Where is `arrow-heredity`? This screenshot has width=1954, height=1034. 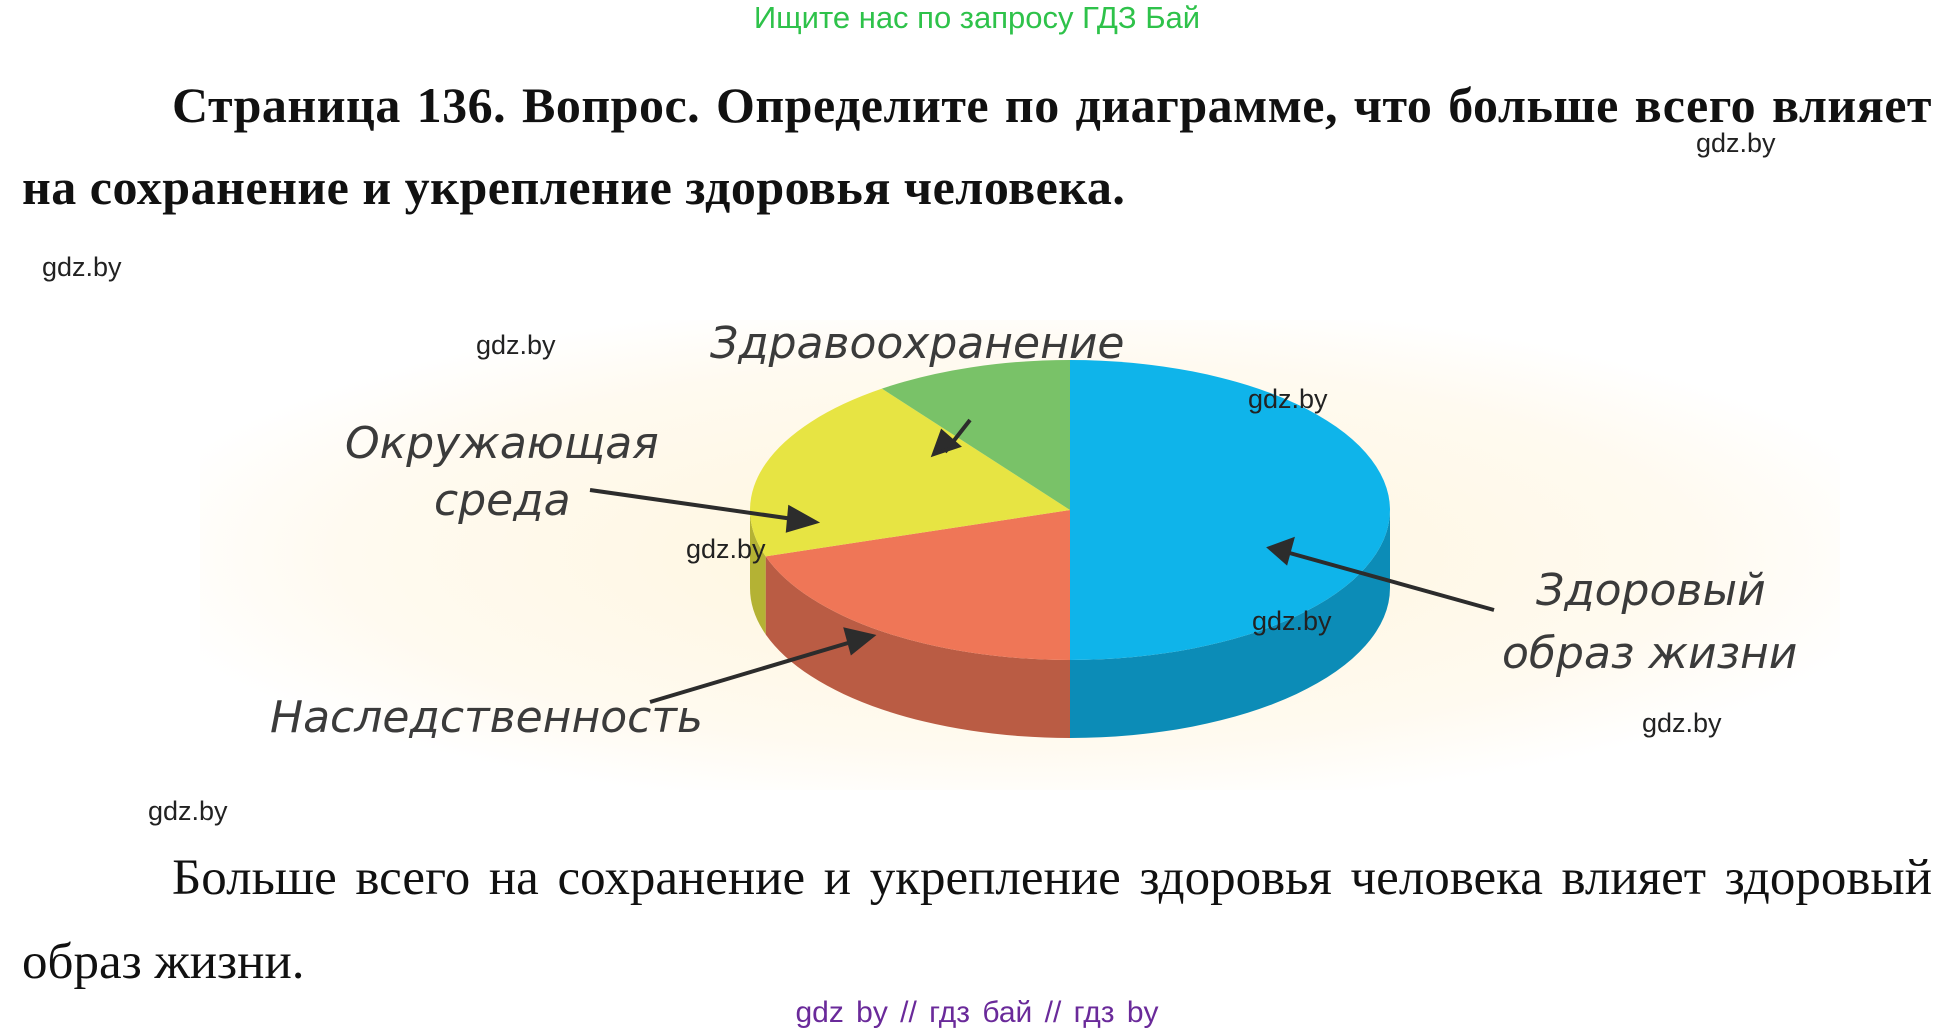
arrow-heredity is located at coordinates (754, 671).